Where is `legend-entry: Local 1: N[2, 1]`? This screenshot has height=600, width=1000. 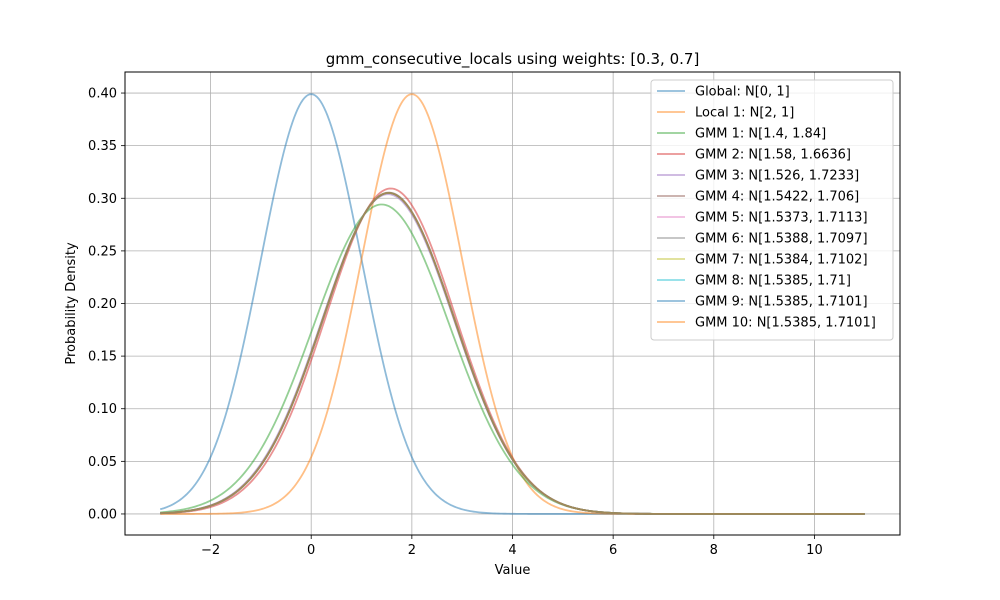 legend-entry: Local 1: N[2, 1] is located at coordinates (744, 113).